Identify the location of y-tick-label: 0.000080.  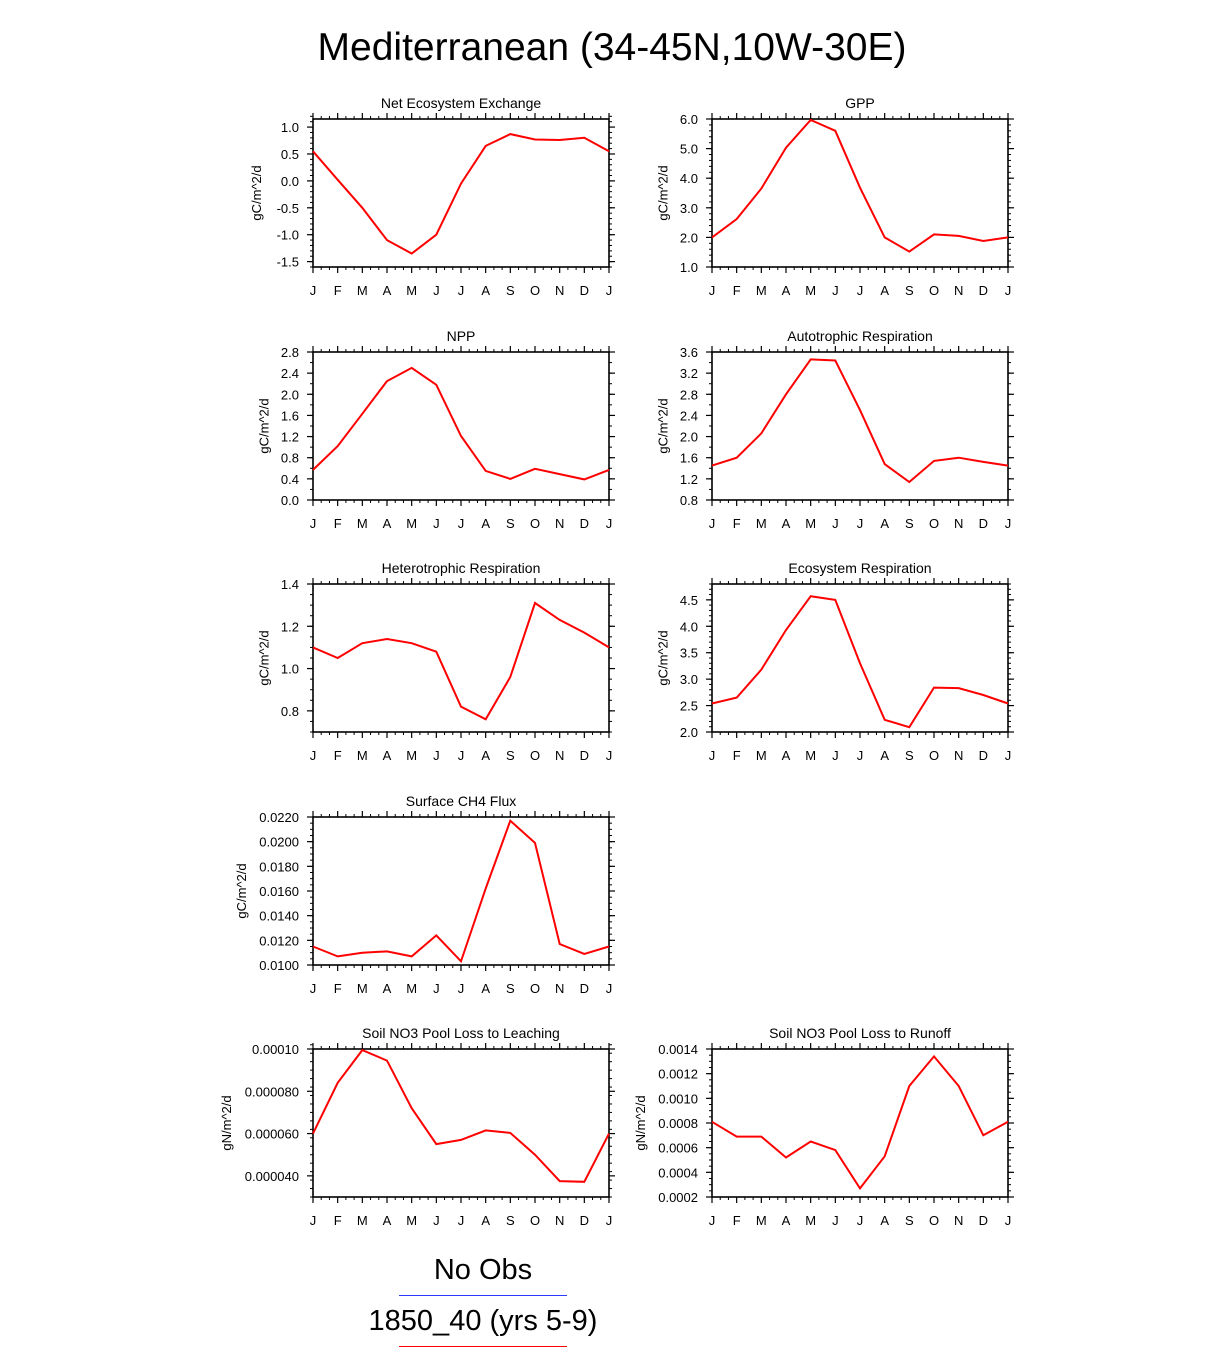
(272, 1091).